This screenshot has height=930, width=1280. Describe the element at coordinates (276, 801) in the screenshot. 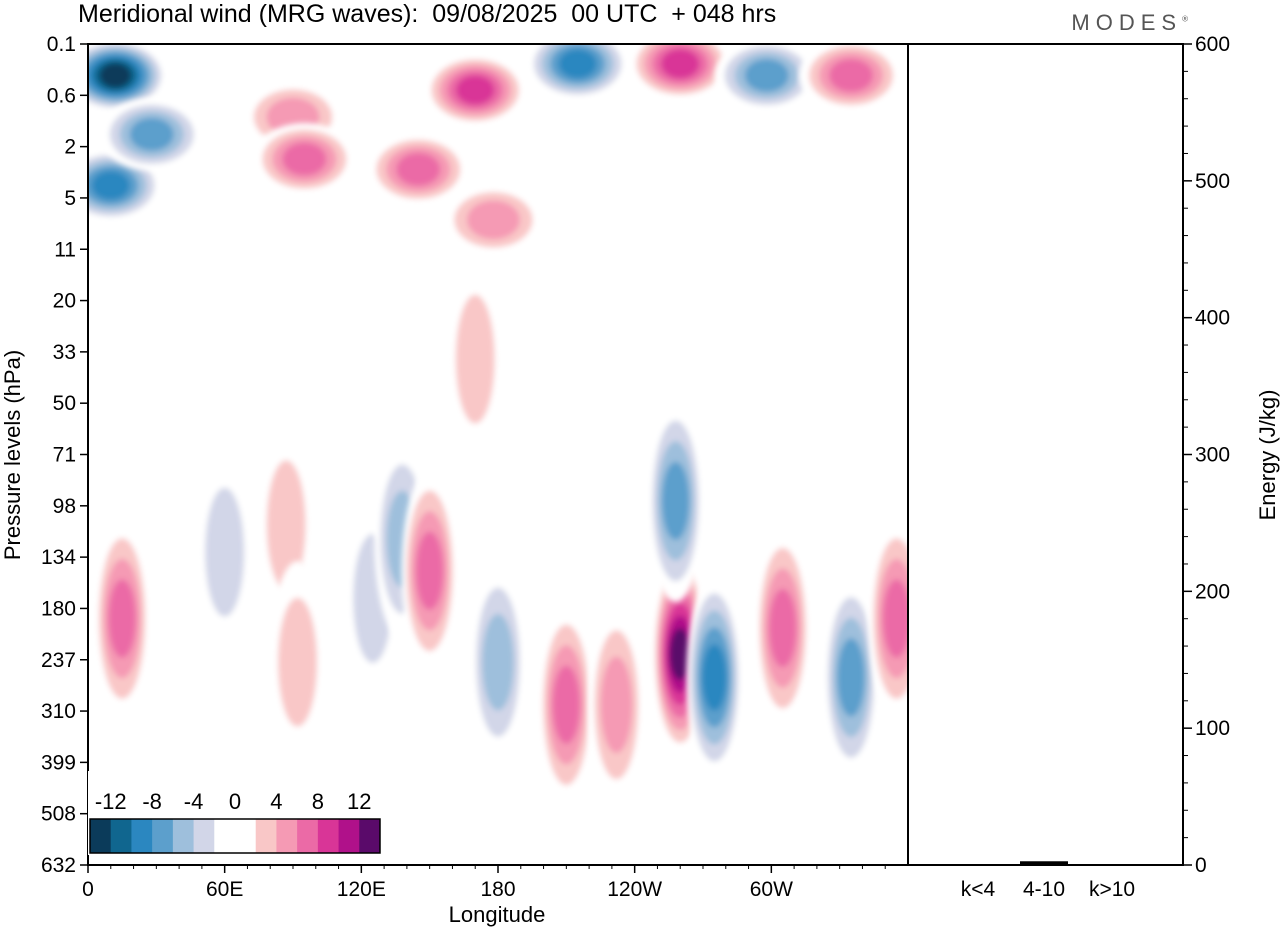

I see `colorbar-label: 4` at that location.